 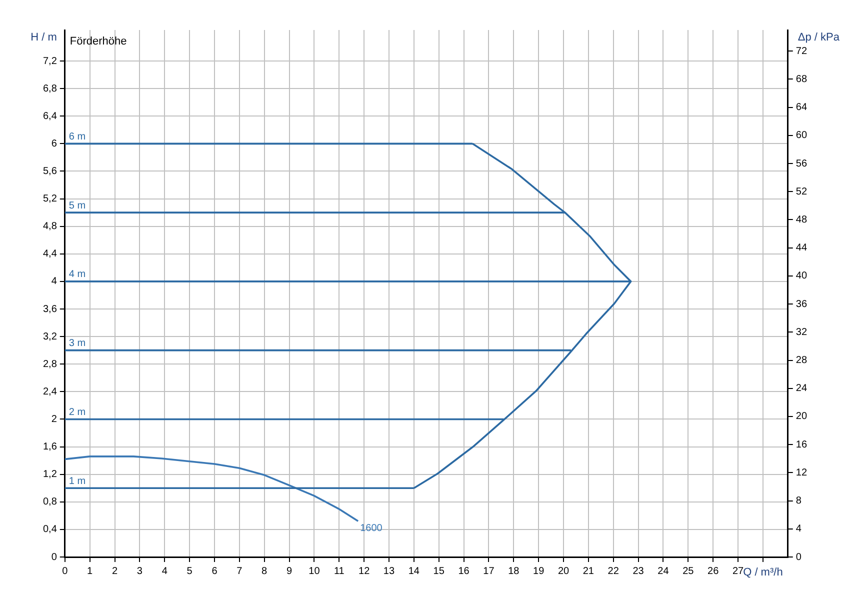 I want to click on y-tick-label: 2, so click(x=54, y=419).